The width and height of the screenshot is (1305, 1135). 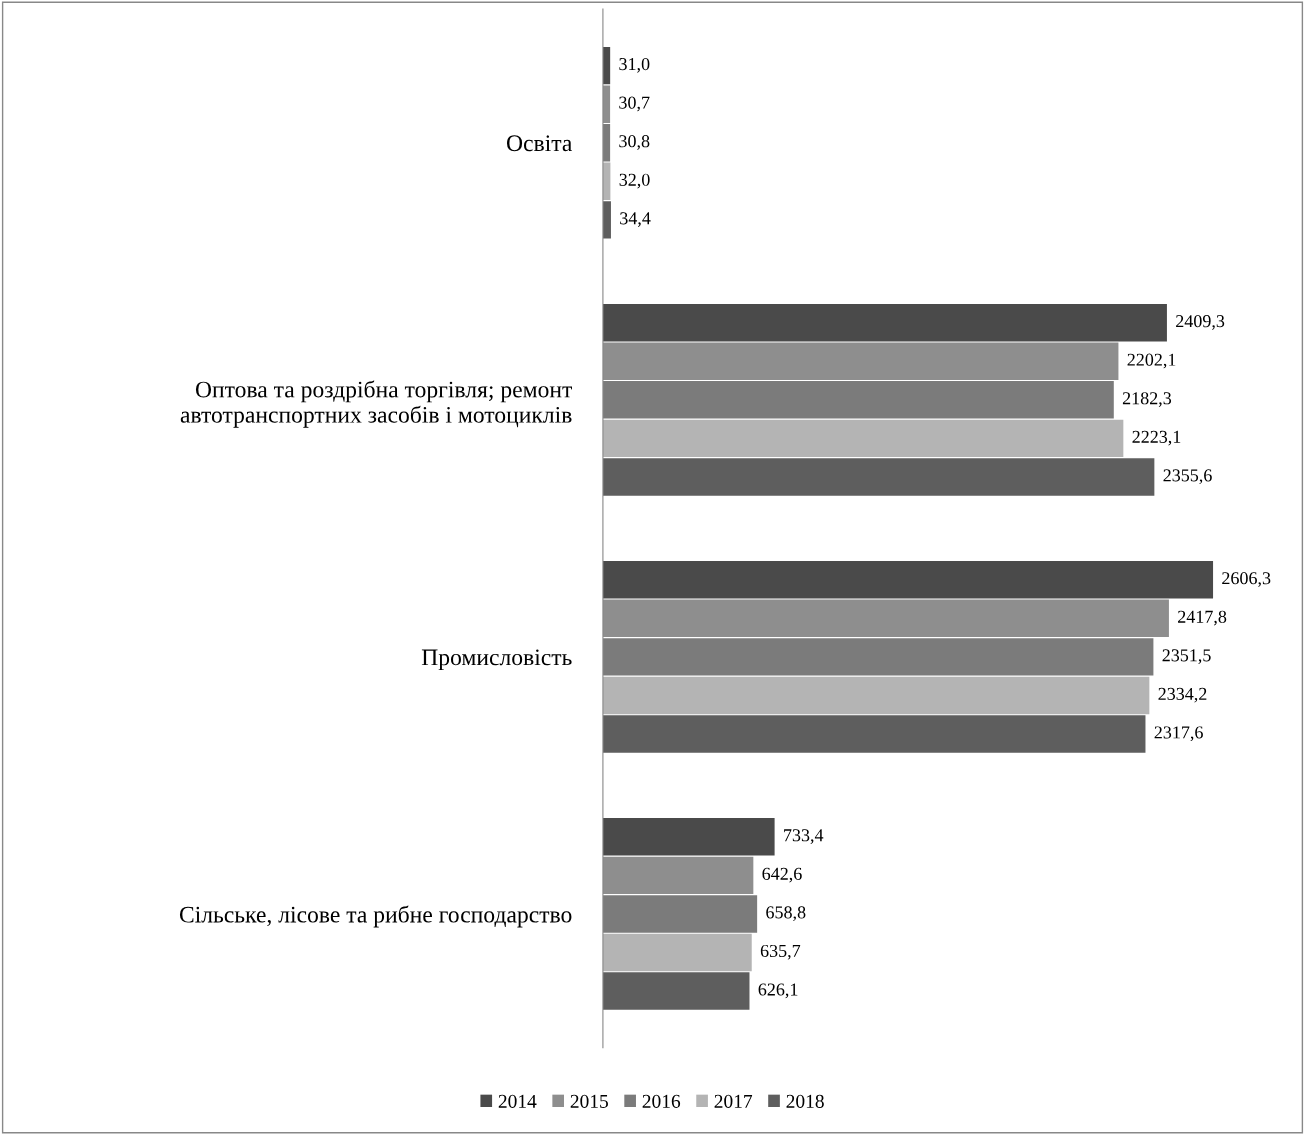 I want to click on data-label: 733,4, so click(x=804, y=836).